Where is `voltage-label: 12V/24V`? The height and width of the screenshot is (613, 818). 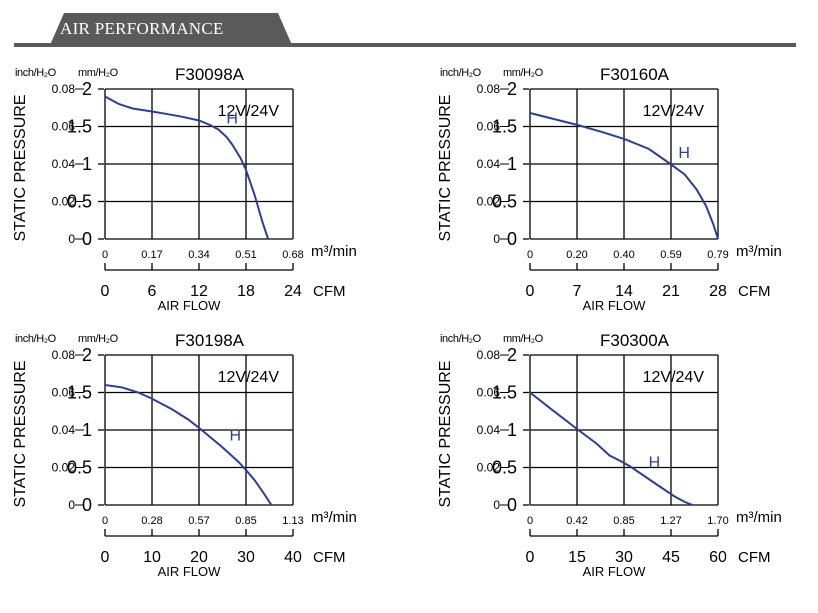
voltage-label: 12V/24V is located at coordinates (249, 111).